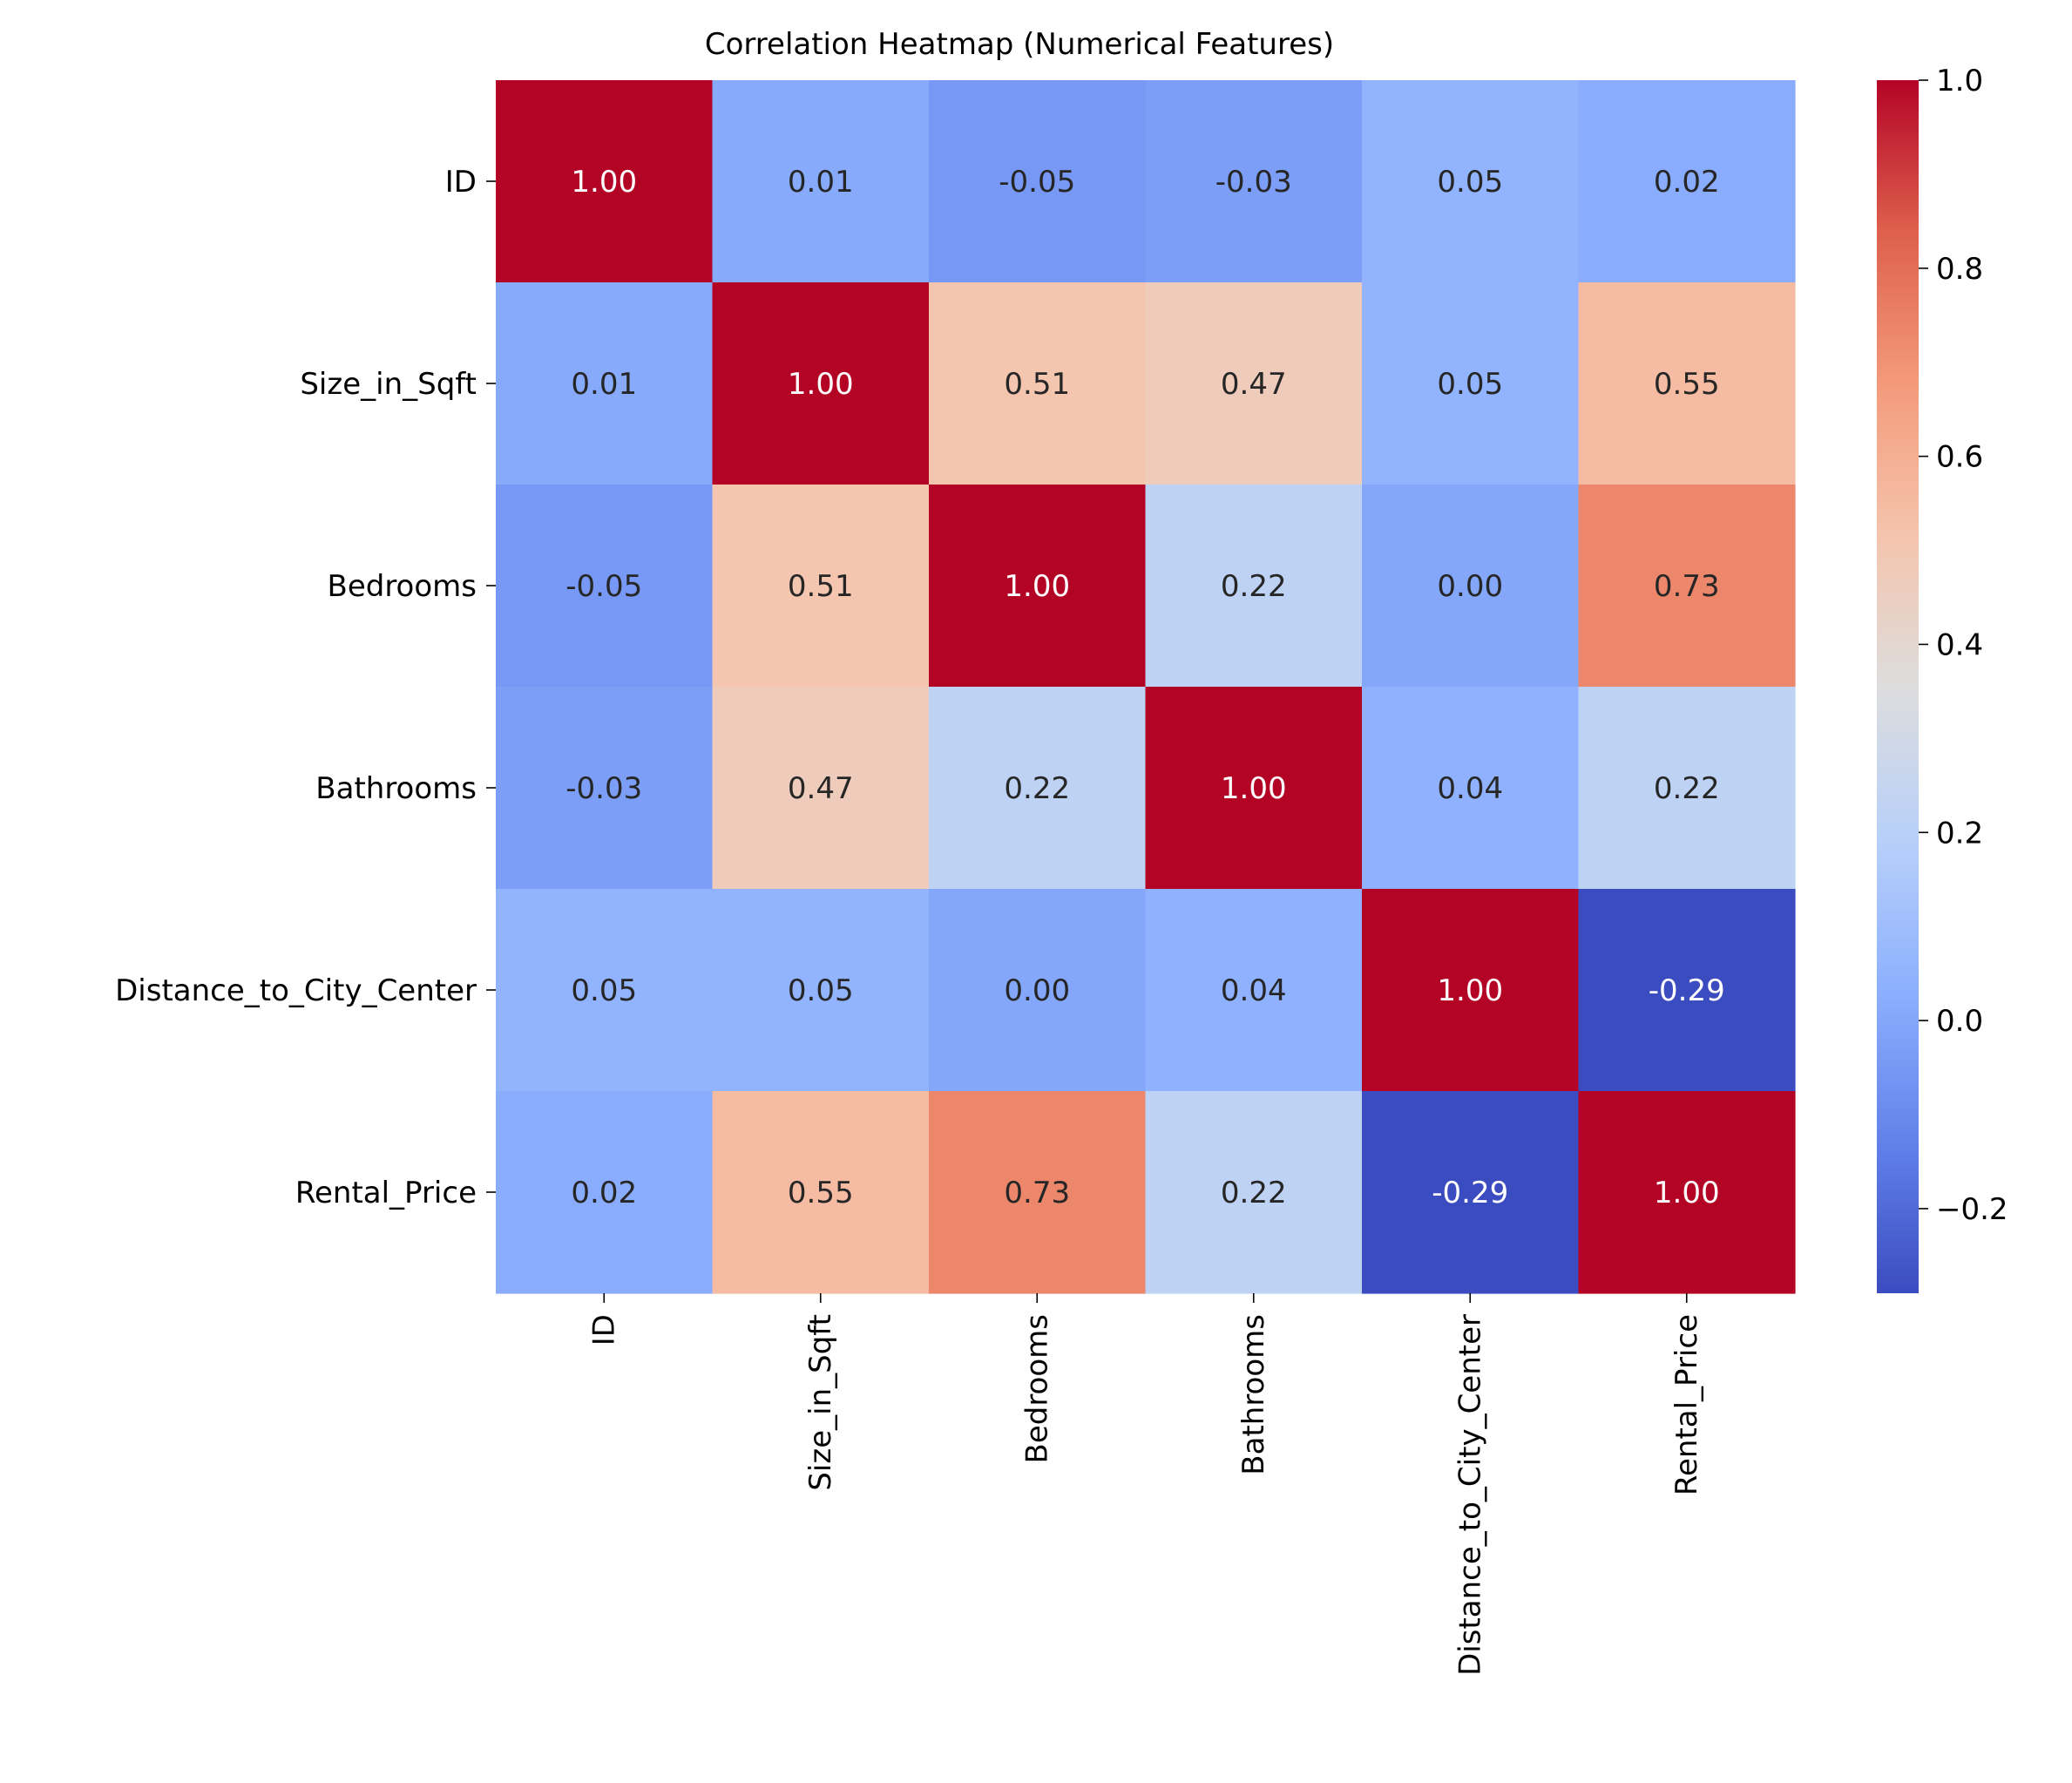 Image resolution: width=2072 pixels, height=1783 pixels. I want to click on colorbar: −0.2 0.0 0.2 0.4 0.6 0.8 1.0, so click(1942, 678).